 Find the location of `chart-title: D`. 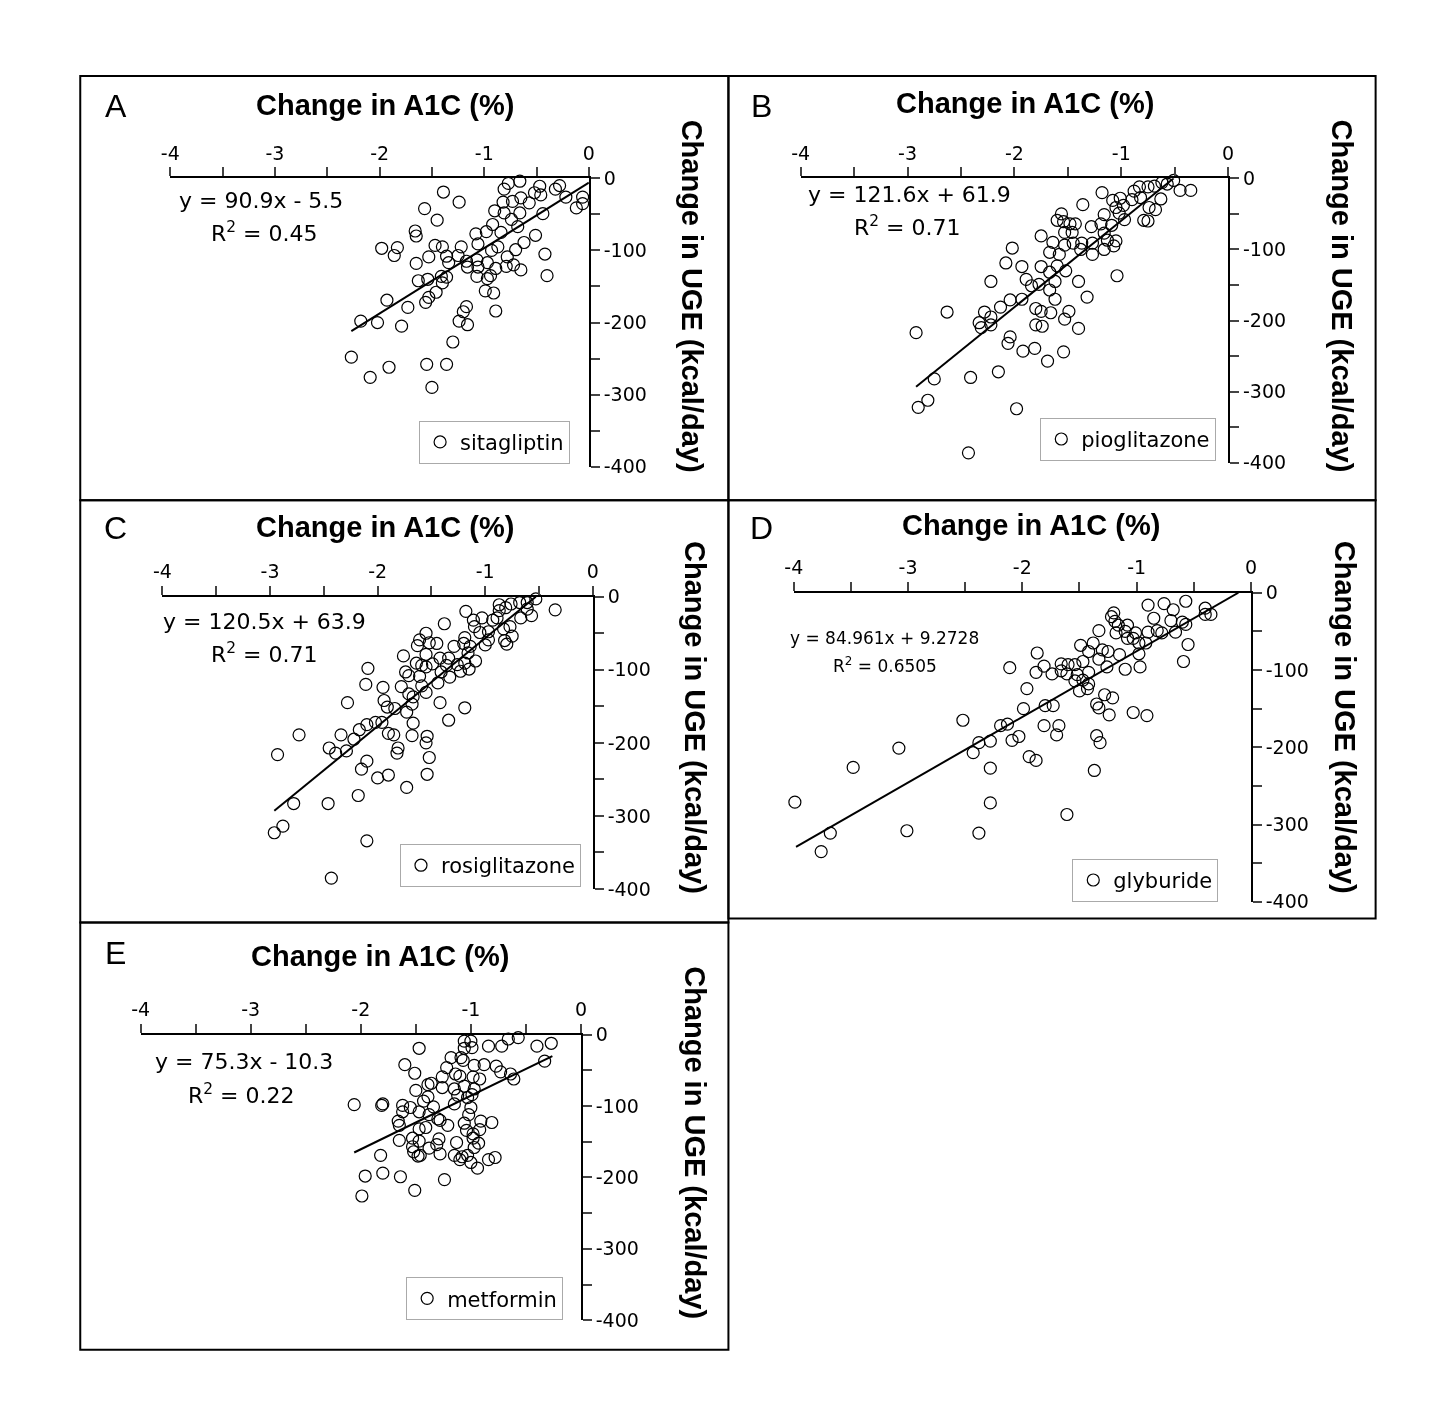

chart-title: D is located at coordinates (762, 528).